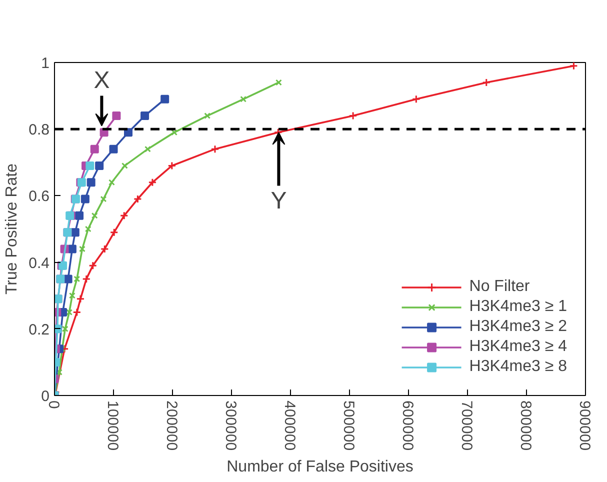 The image size is (607, 482). What do you see at coordinates (39, 197) in the screenshot?
I see `y-tick-label: 0.6` at bounding box center [39, 197].